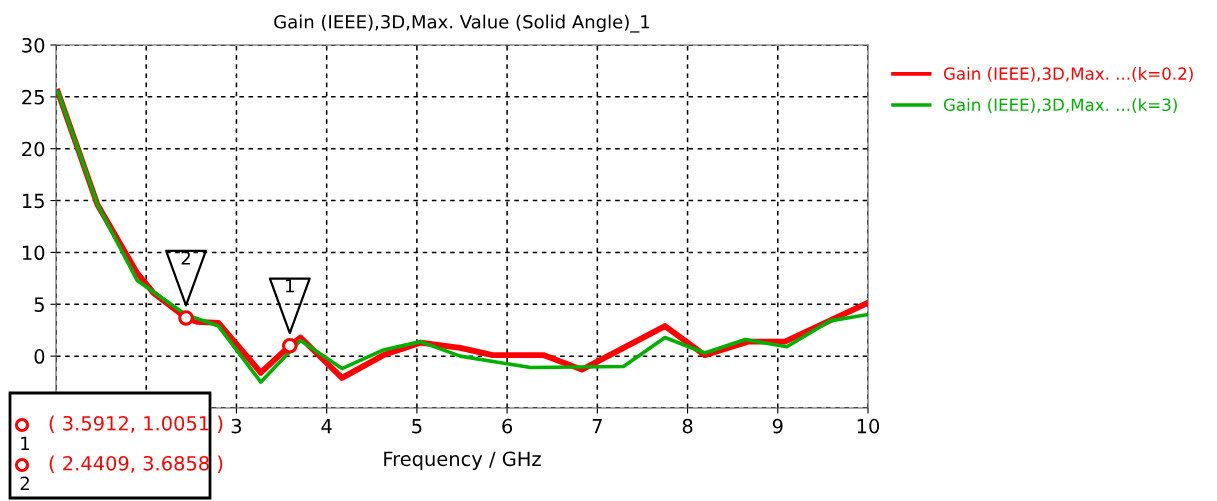 Image resolution: width=1217 pixels, height=501 pixels. I want to click on x-tick-label: 5, so click(417, 426).